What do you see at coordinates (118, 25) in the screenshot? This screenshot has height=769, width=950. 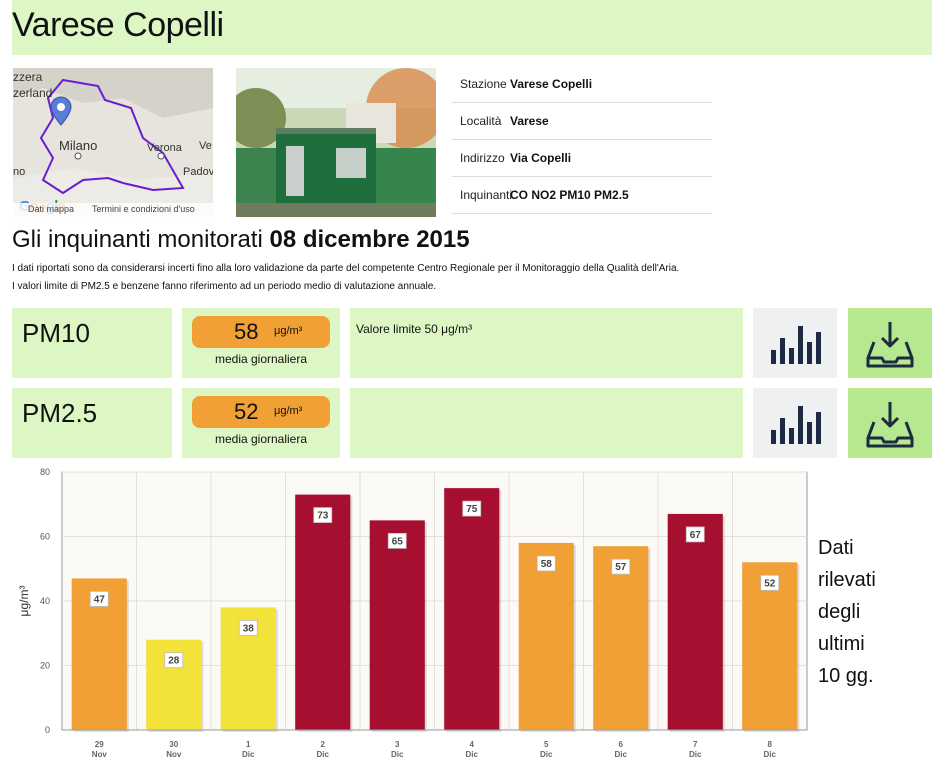 I see `page-title: Varese Copelli` at bounding box center [118, 25].